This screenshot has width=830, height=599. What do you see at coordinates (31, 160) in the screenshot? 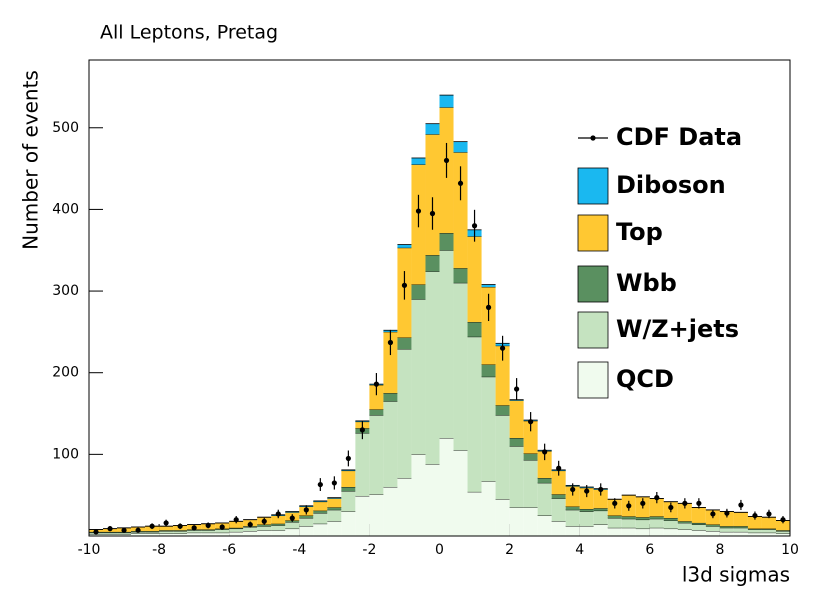
I see `y-axis-label: Number of events` at bounding box center [31, 160].